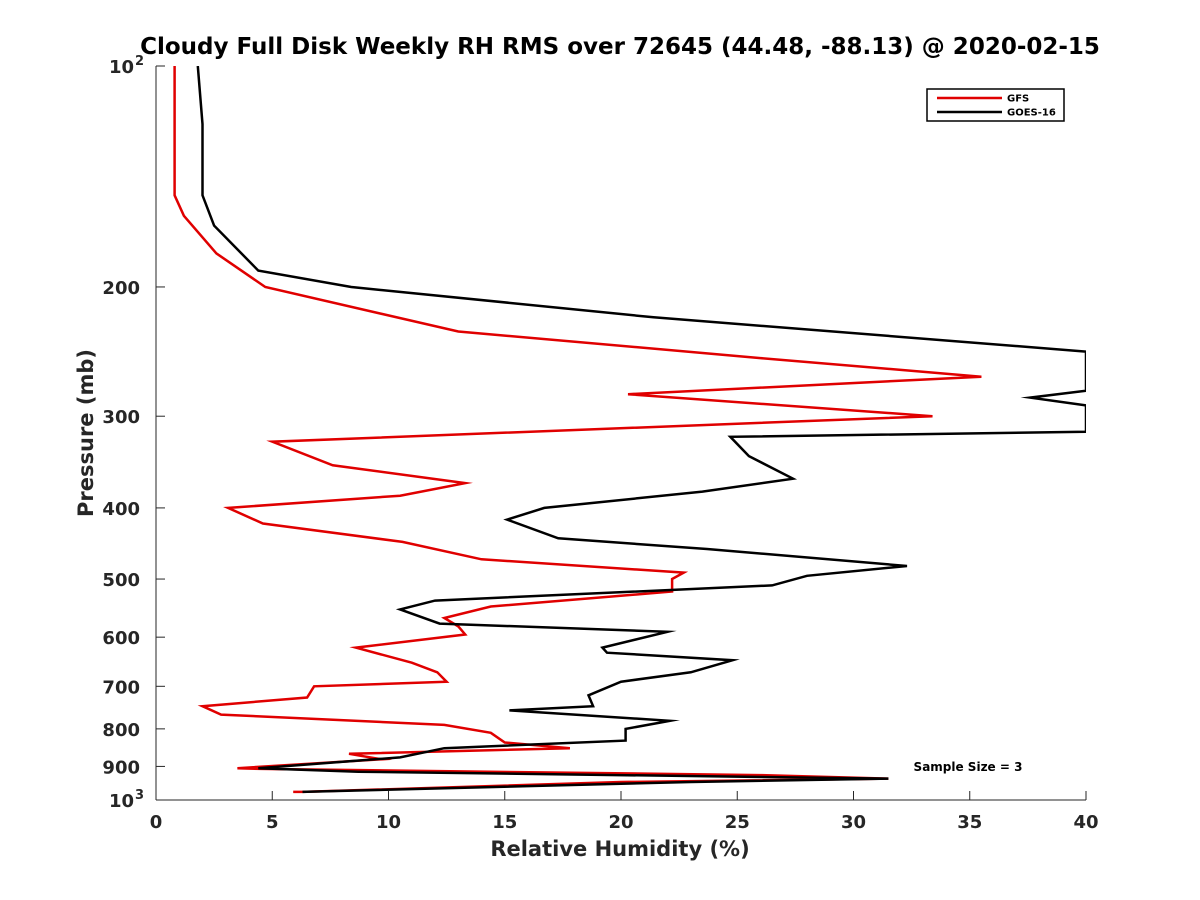 This screenshot has width=1200, height=900. I want to click on y-tick-exponent: 3, so click(139, 795).